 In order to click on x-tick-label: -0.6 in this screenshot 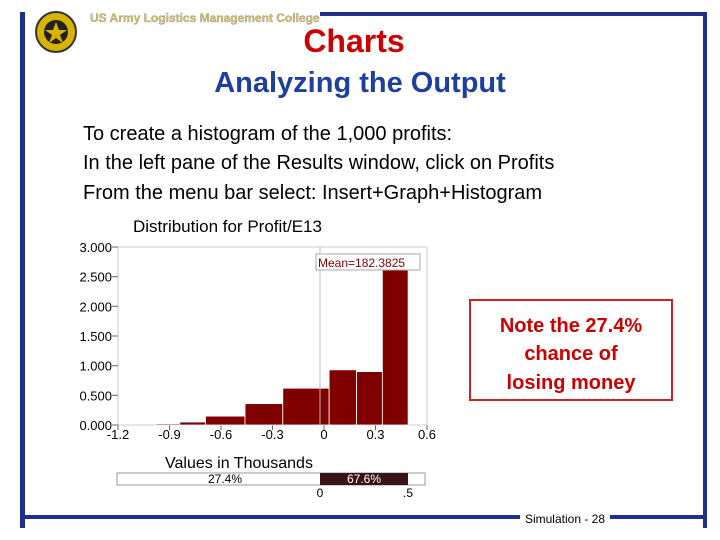, I will do `click(221, 434)`.